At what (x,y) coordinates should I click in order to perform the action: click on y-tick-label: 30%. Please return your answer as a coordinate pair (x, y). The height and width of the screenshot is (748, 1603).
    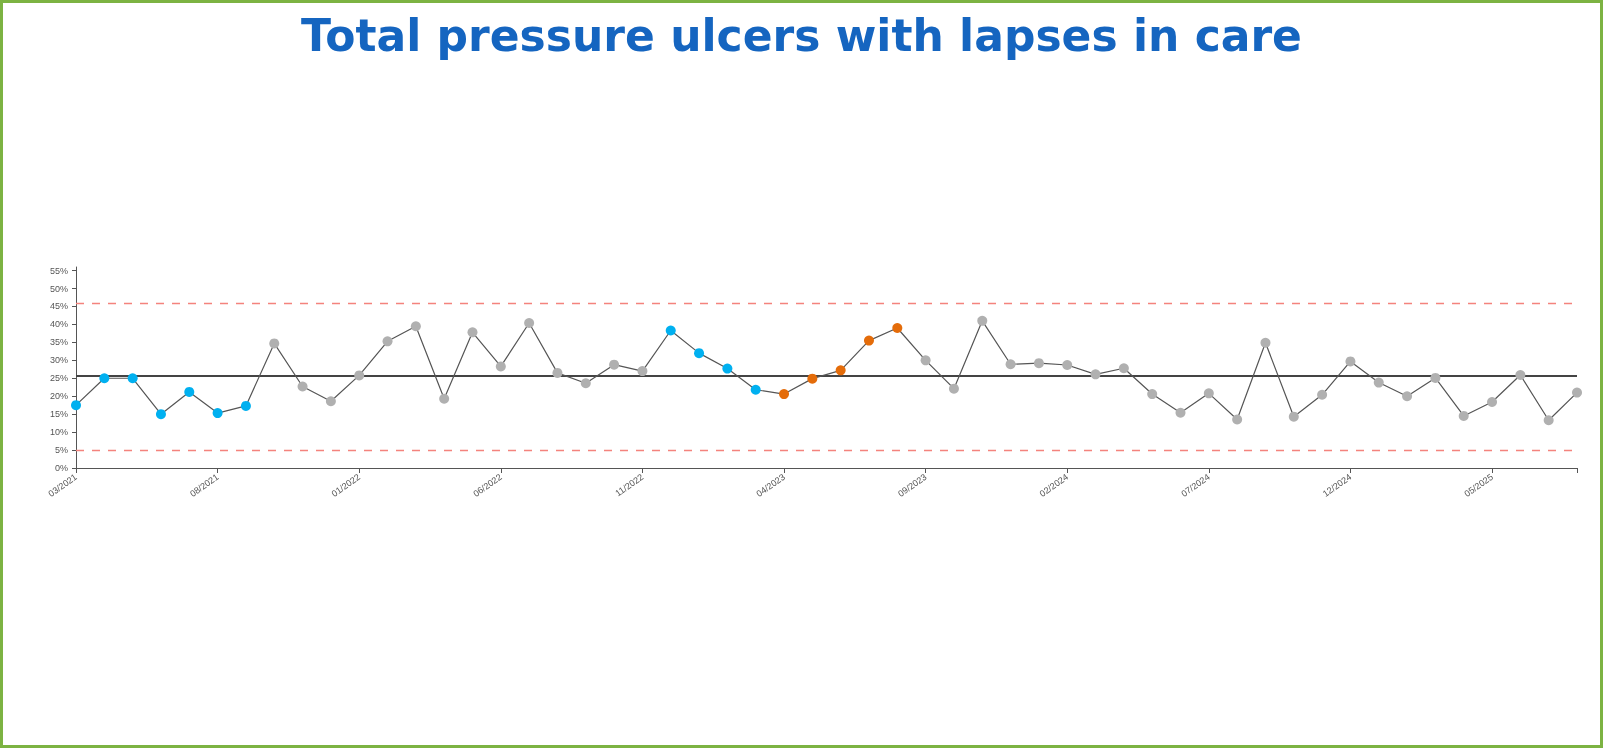
    Looking at the image, I should click on (58, 360).